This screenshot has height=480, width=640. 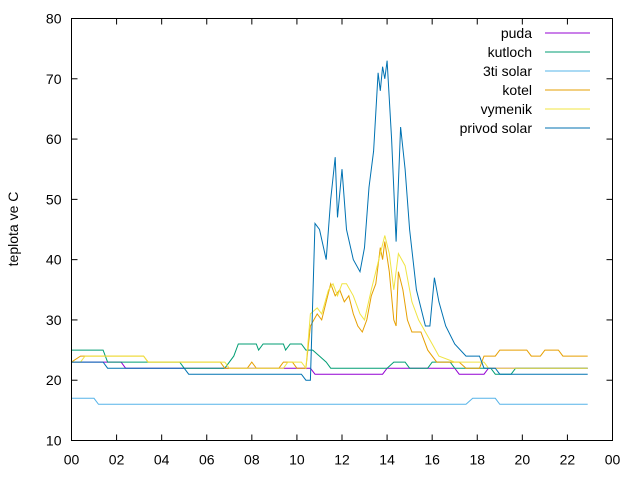 I want to click on x-tick-label: 02, so click(x=117, y=460).